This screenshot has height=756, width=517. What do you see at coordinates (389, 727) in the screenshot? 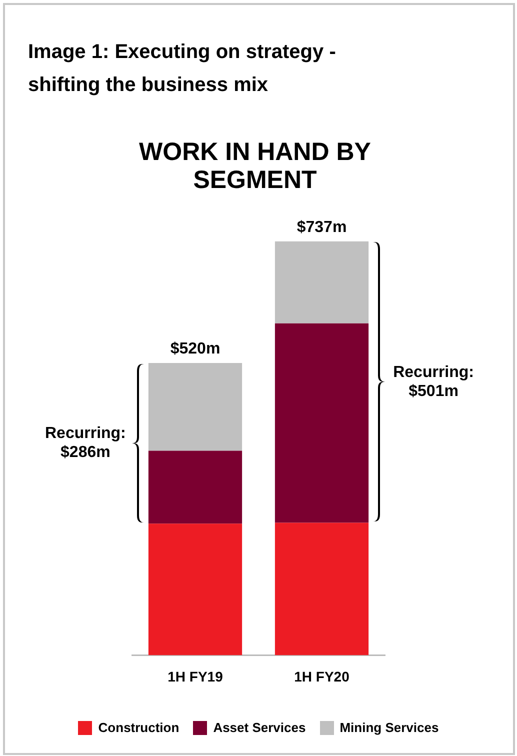
I see `legend-label: Mining Services` at bounding box center [389, 727].